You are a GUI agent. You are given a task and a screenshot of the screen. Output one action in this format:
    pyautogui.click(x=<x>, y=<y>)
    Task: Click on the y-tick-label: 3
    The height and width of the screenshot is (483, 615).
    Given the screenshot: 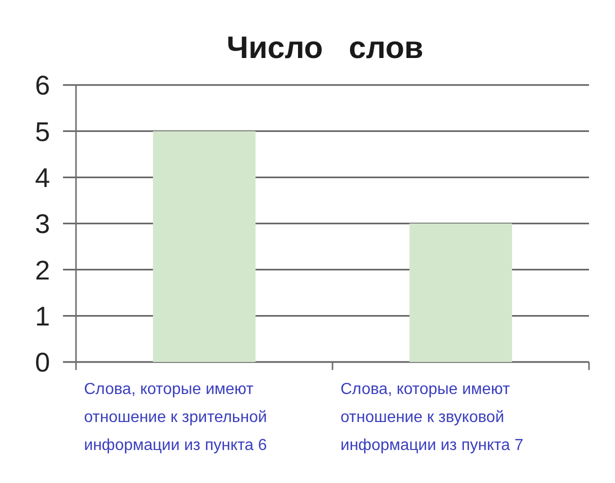 What is the action you would take?
    pyautogui.click(x=42, y=224)
    